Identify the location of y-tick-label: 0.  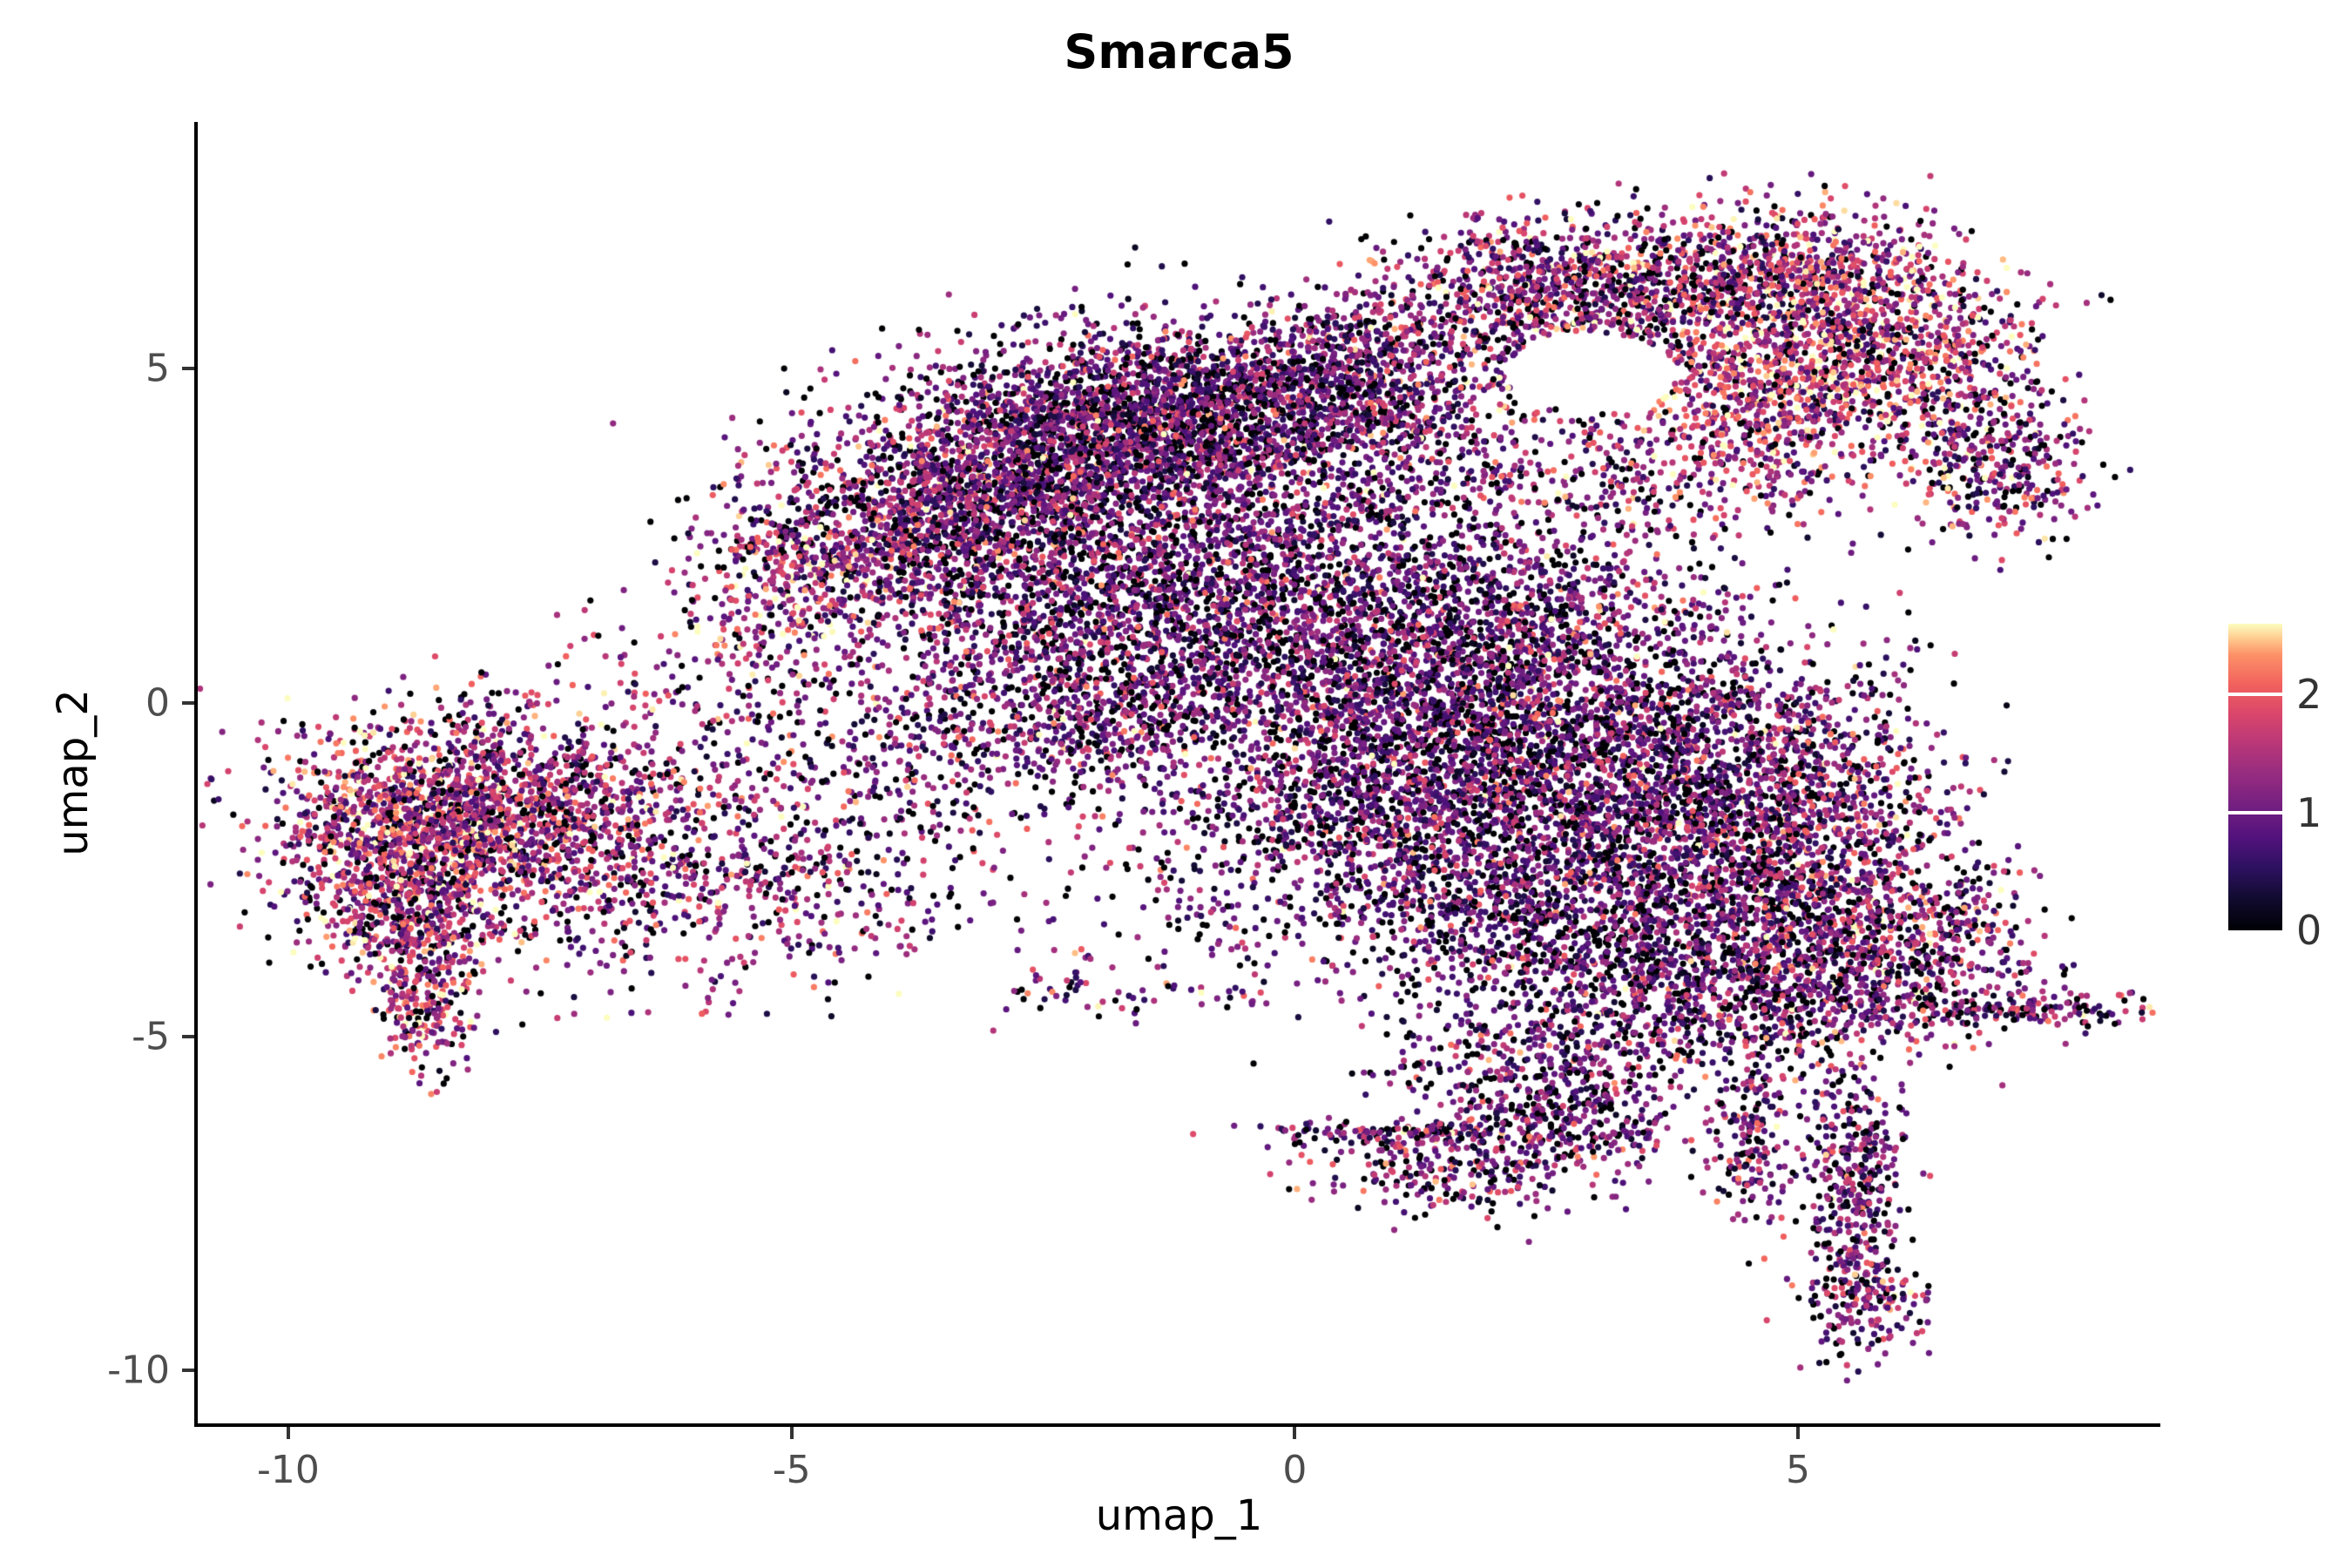
(157, 703).